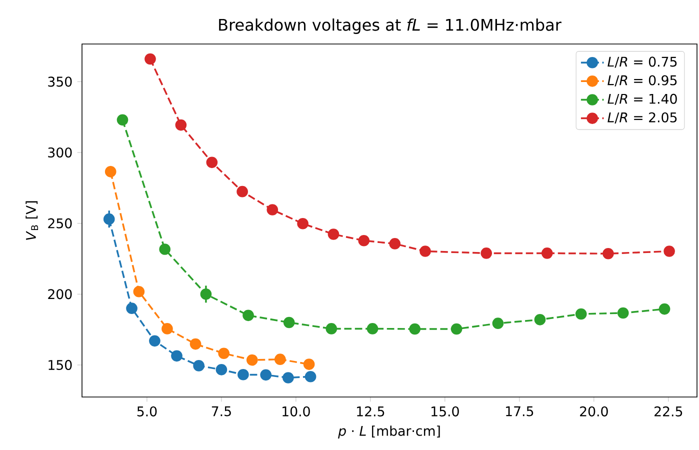  Describe the element at coordinates (642, 62) in the screenshot. I see `legend-label: L/R = 0.75` at that location.